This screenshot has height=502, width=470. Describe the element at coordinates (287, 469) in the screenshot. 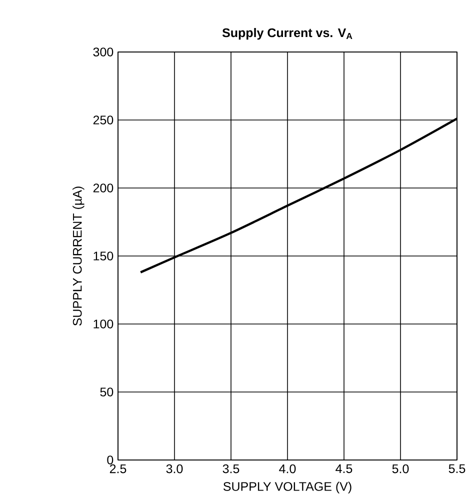

I see `x-tick-label: 4.0` at that location.